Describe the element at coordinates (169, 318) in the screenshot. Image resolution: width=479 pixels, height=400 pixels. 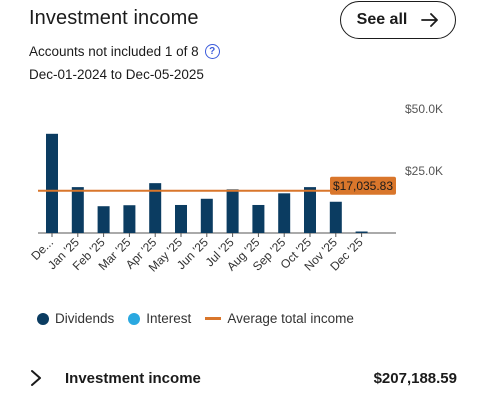
I see `legend-interest-label: Interest` at that location.